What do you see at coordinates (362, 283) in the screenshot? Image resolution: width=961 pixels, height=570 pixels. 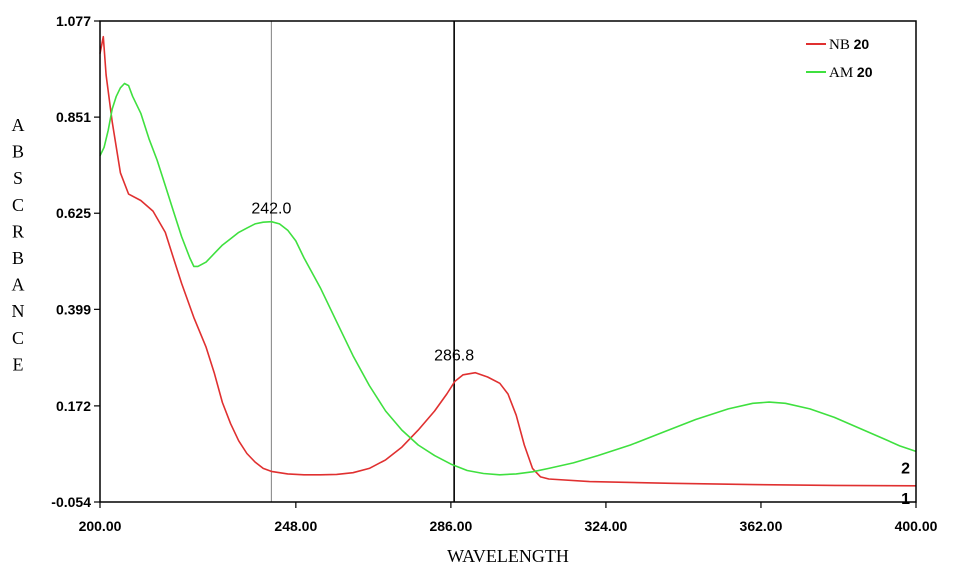 I see `peak-annotations: 242.0 286.8` at bounding box center [362, 283].